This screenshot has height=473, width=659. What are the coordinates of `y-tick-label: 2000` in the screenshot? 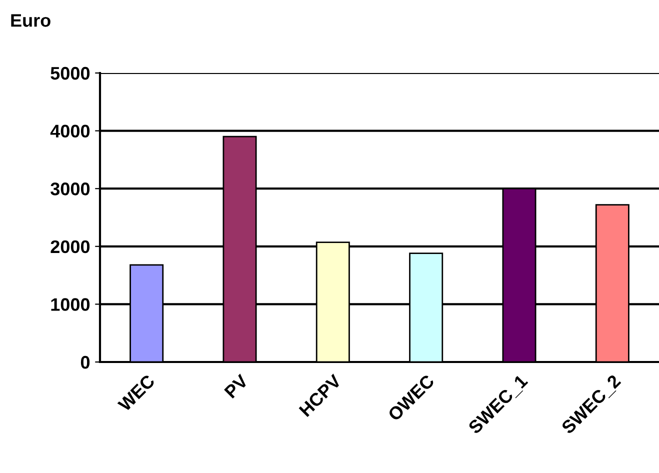 It's located at (70, 247).